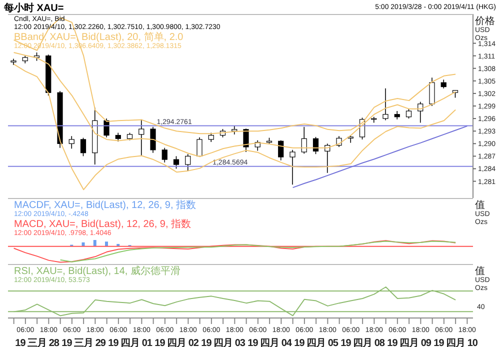  Describe the element at coordinates (97, 271) in the screenshot. I see `text: RSI, XAU=, Bid(Last), 14, 威尔德平滑` at that location.